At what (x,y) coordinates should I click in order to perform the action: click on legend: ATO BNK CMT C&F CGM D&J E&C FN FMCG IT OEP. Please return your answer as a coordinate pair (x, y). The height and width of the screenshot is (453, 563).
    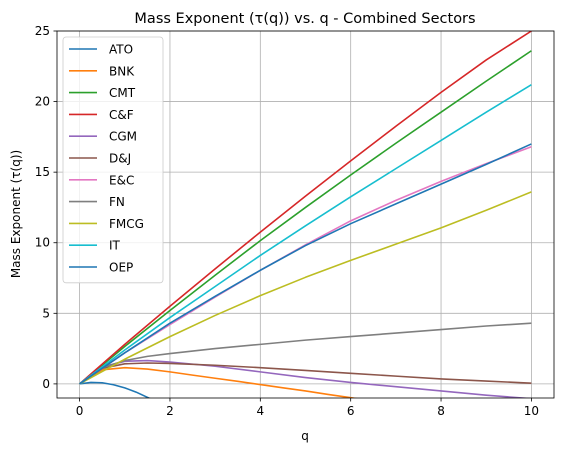
    Looking at the image, I should click on (113, 160).